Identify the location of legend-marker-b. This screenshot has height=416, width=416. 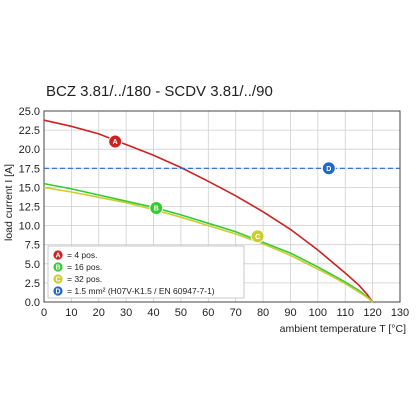
(58, 267).